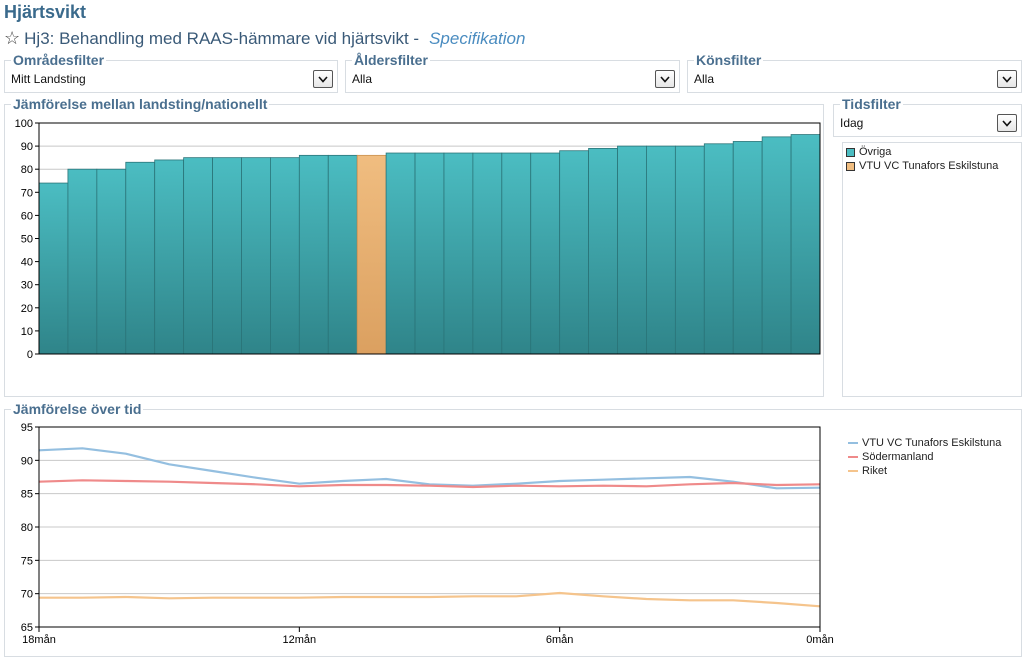  I want to click on y-tick-label: 10, so click(27, 332).